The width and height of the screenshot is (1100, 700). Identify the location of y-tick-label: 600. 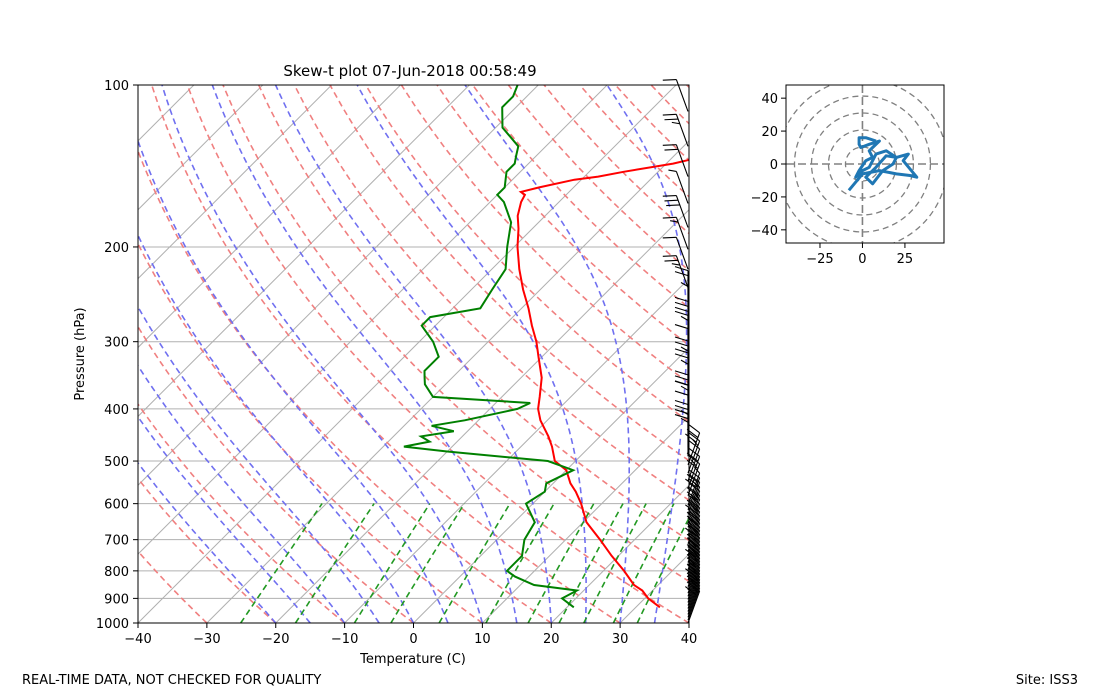
(116, 505).